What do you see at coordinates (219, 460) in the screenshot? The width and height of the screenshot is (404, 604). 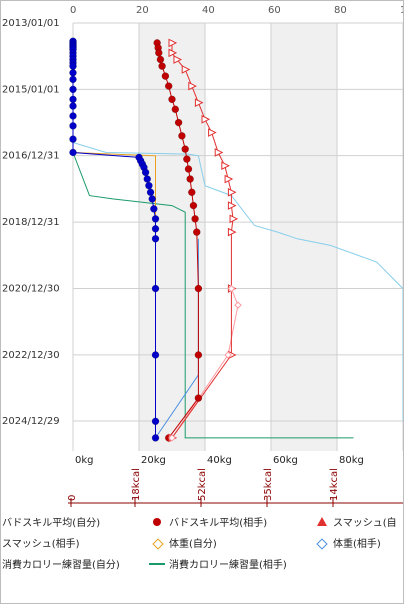 I see `bottom-tick-label: 40kg` at bounding box center [219, 460].